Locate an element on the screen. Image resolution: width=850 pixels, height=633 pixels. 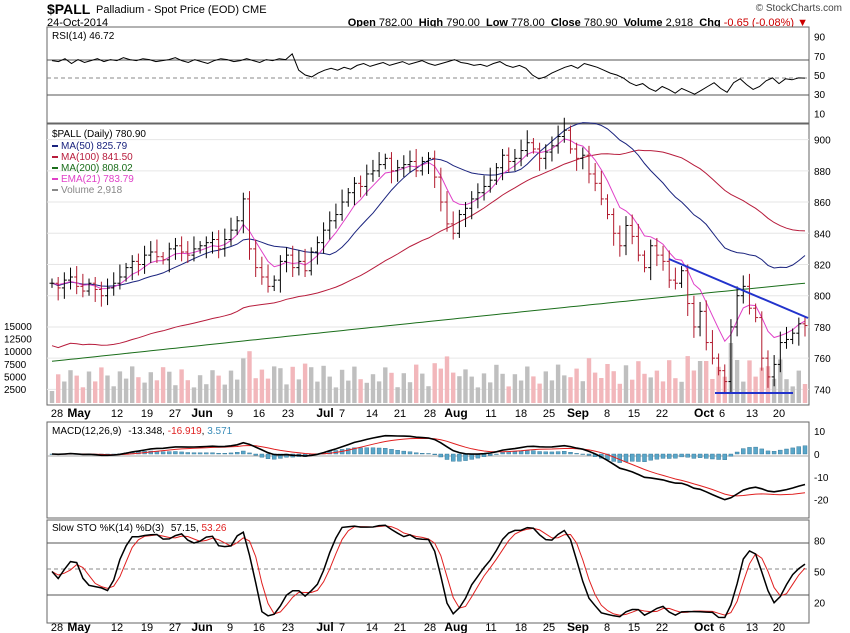
rsi-tick-label: 70 is located at coordinates (820, 57).